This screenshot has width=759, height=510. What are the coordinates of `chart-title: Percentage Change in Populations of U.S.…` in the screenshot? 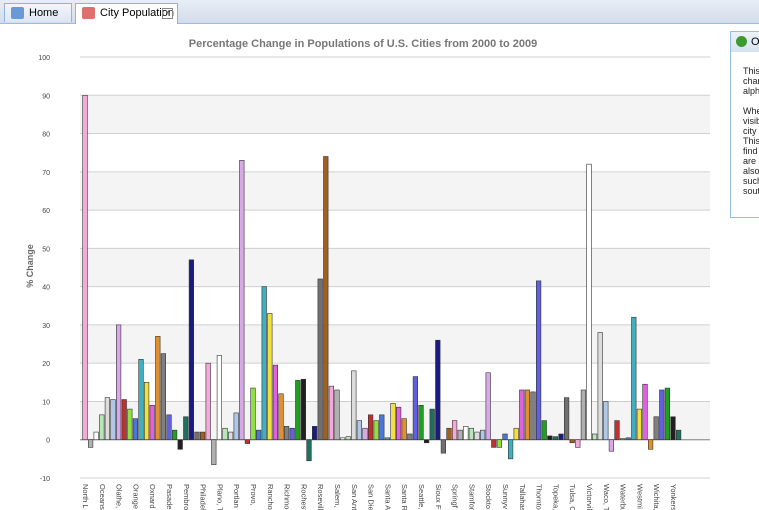 It's located at (363, 44).